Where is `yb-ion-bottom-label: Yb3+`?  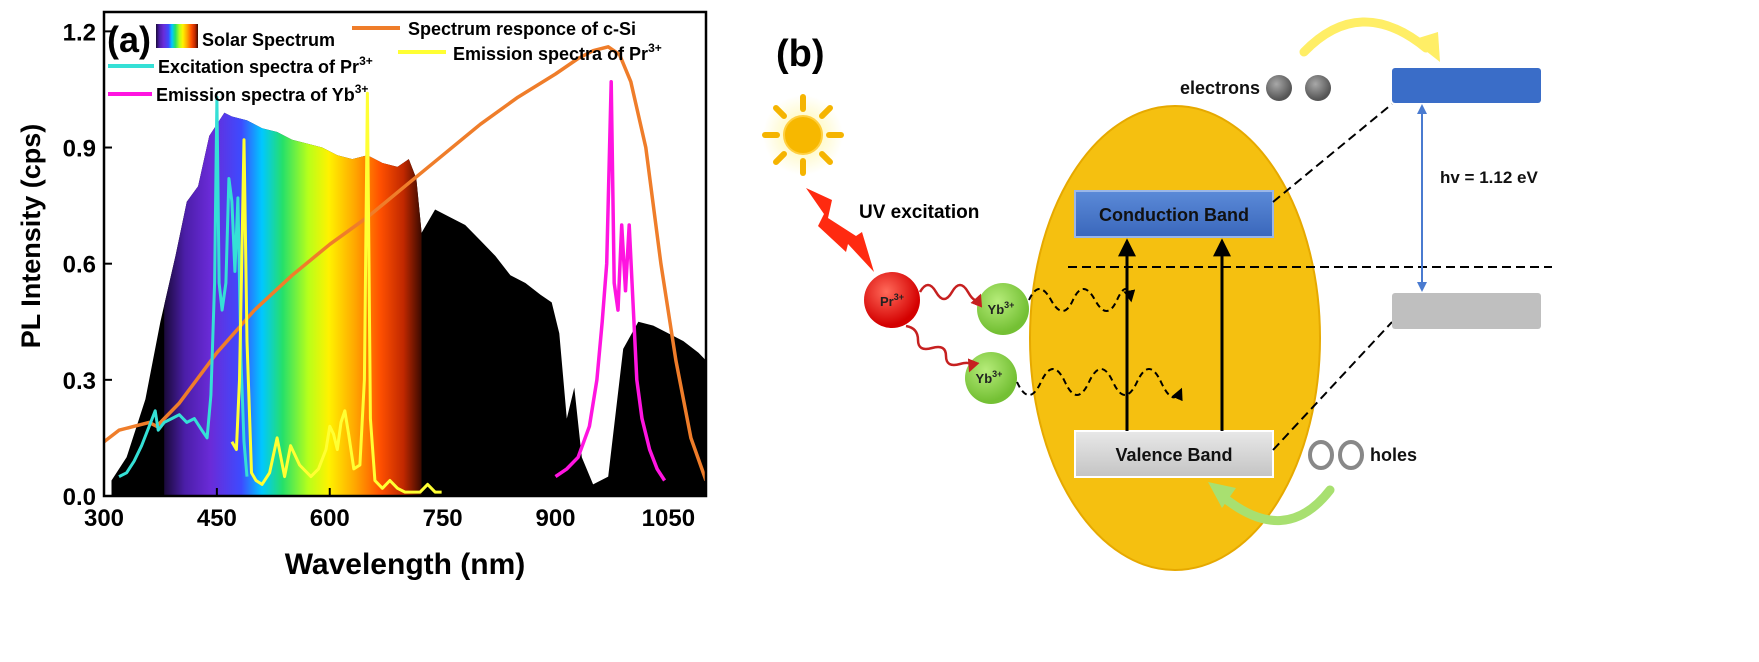
yb-ion-bottom-label: Yb3+ is located at coordinates (989, 377).